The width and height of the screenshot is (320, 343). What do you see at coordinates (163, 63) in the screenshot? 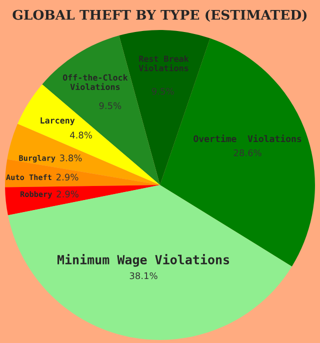
I see `slice-label: Rest Break Violations` at bounding box center [163, 63].